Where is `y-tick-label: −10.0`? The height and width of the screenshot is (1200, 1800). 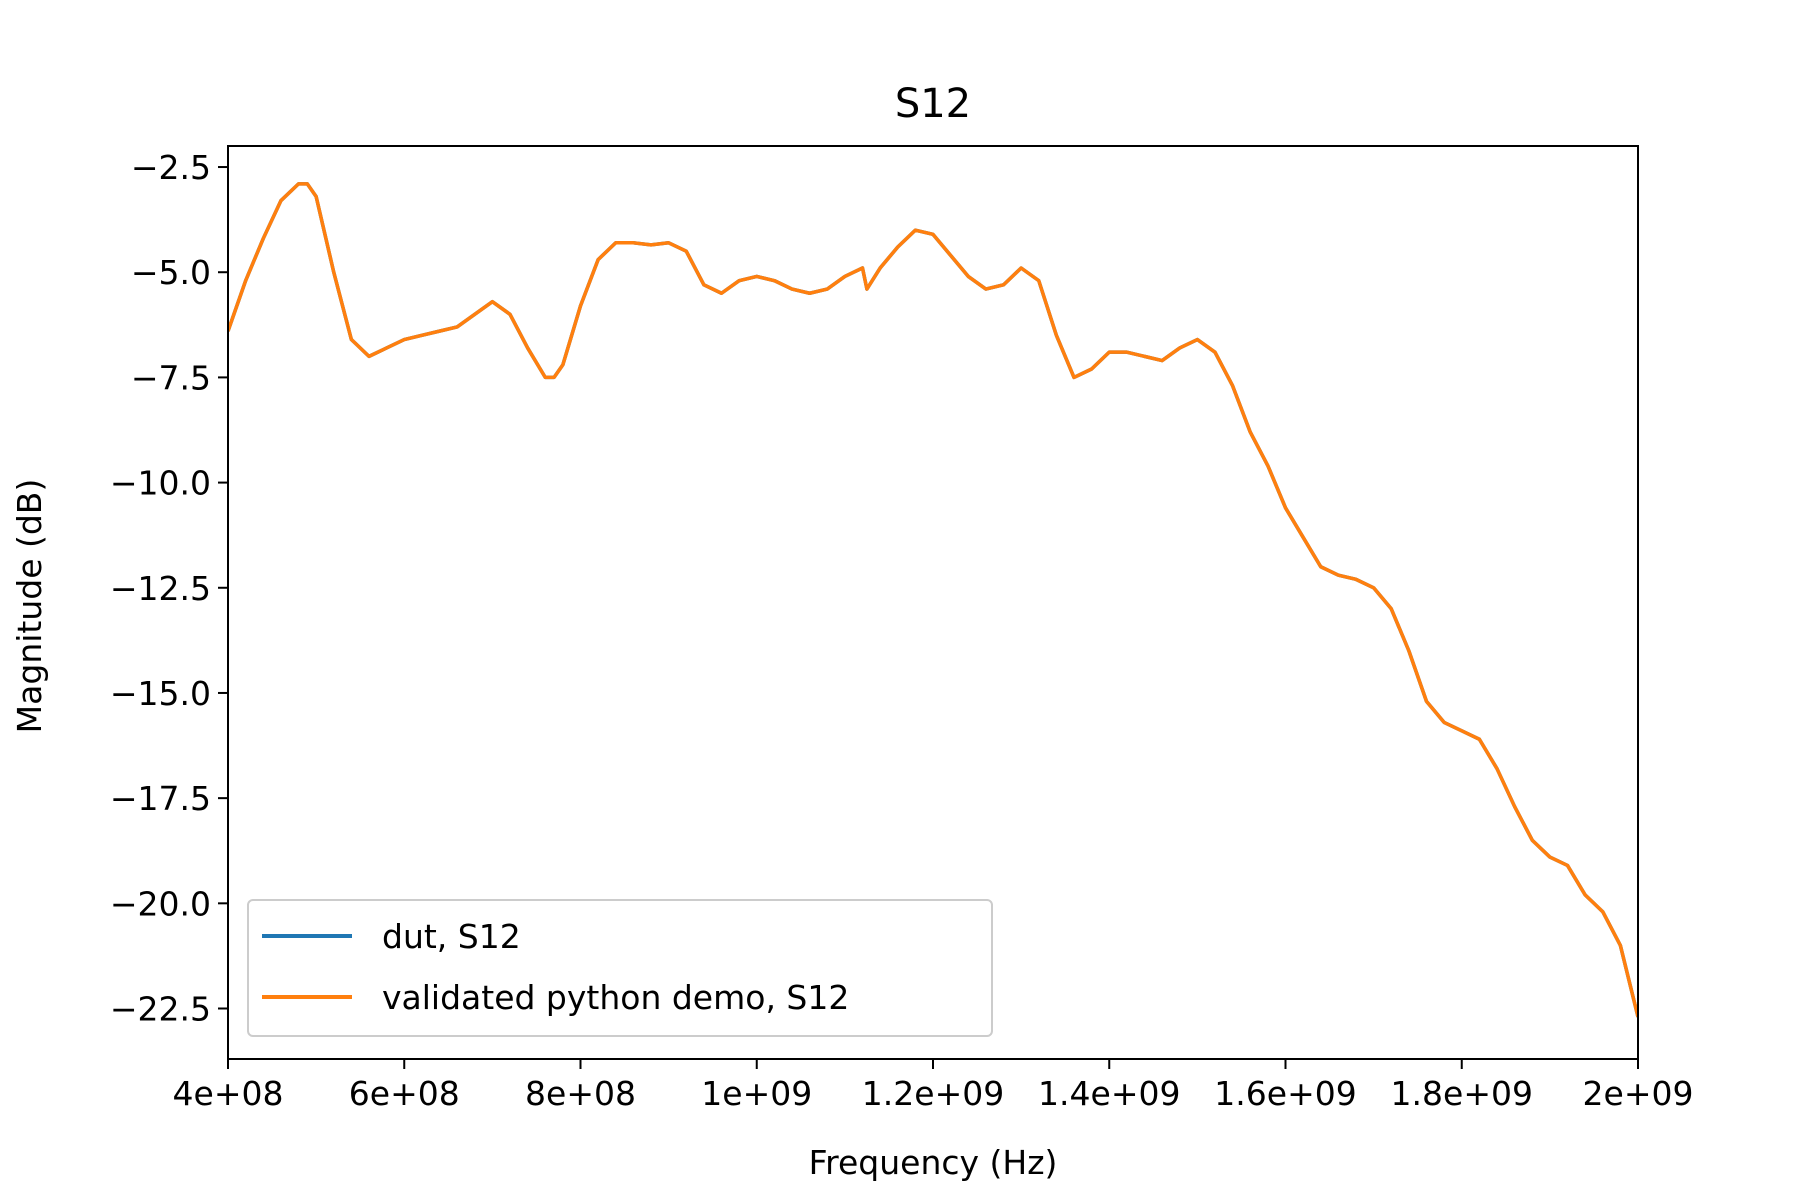
y-tick-label: −10.0 is located at coordinates (160, 483).